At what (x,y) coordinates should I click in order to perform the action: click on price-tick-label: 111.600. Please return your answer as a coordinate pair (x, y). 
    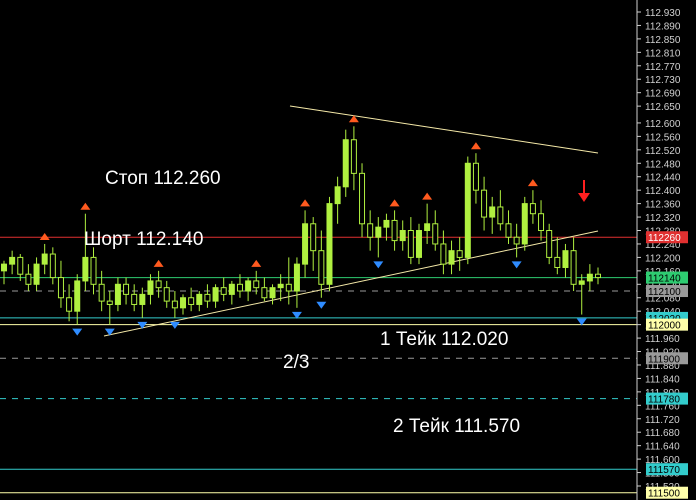
    Looking at the image, I should click on (662, 460).